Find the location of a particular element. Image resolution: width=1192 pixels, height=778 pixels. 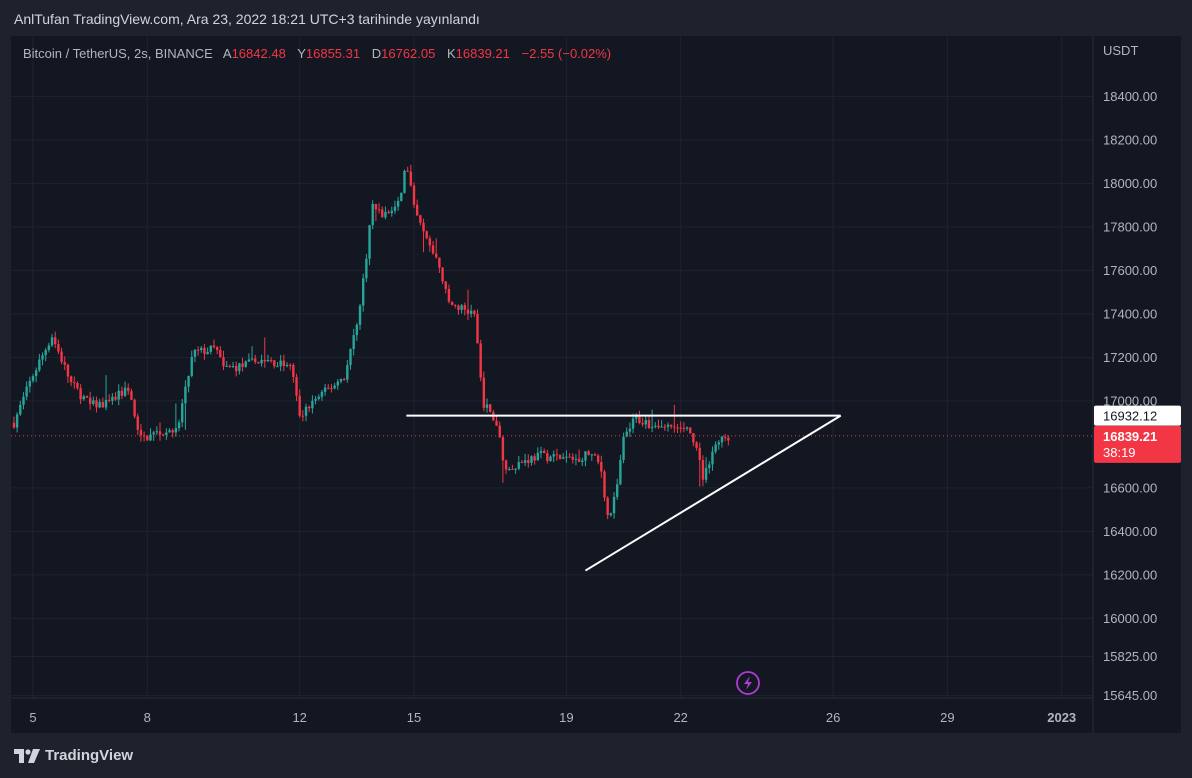

y-tick-label: 17800.00 is located at coordinates (1130, 226).